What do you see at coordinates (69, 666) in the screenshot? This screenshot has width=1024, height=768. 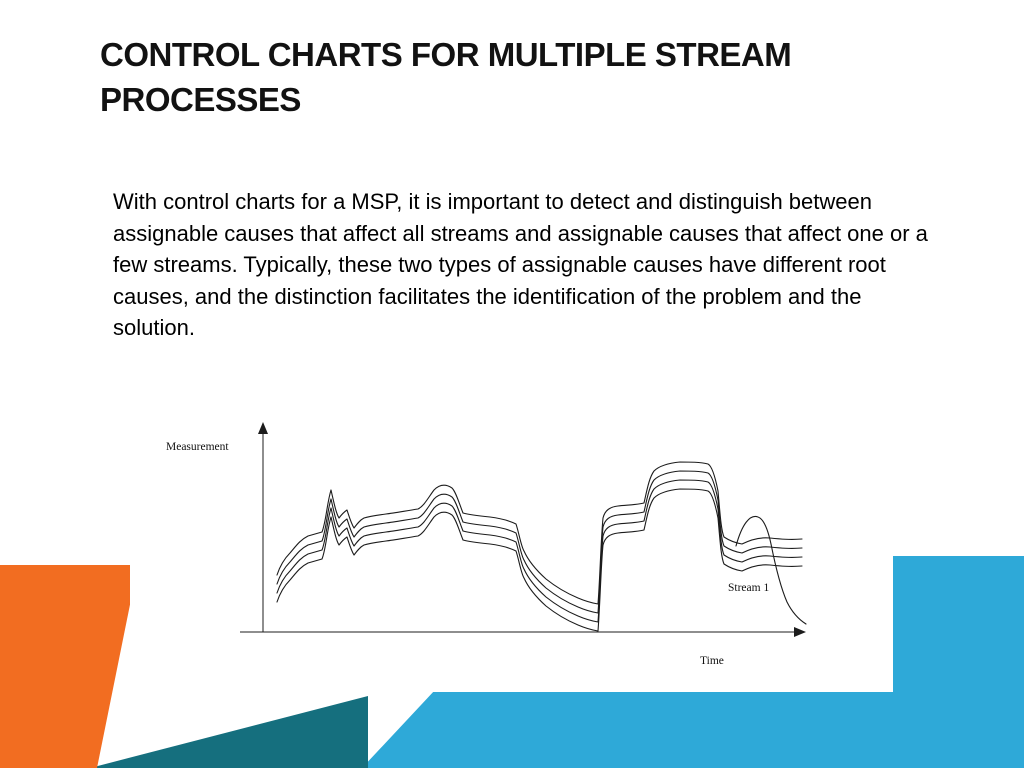 I see `decor-orange-shape` at bounding box center [69, 666].